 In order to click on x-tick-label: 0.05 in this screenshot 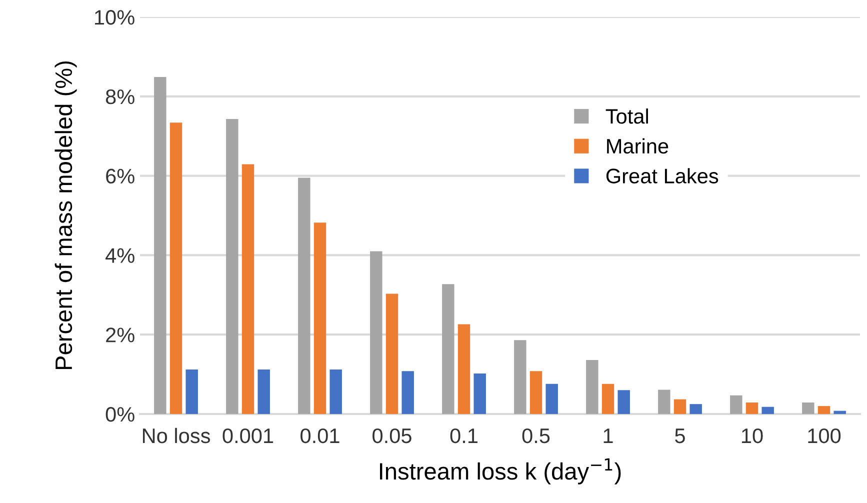, I will do `click(392, 436)`.